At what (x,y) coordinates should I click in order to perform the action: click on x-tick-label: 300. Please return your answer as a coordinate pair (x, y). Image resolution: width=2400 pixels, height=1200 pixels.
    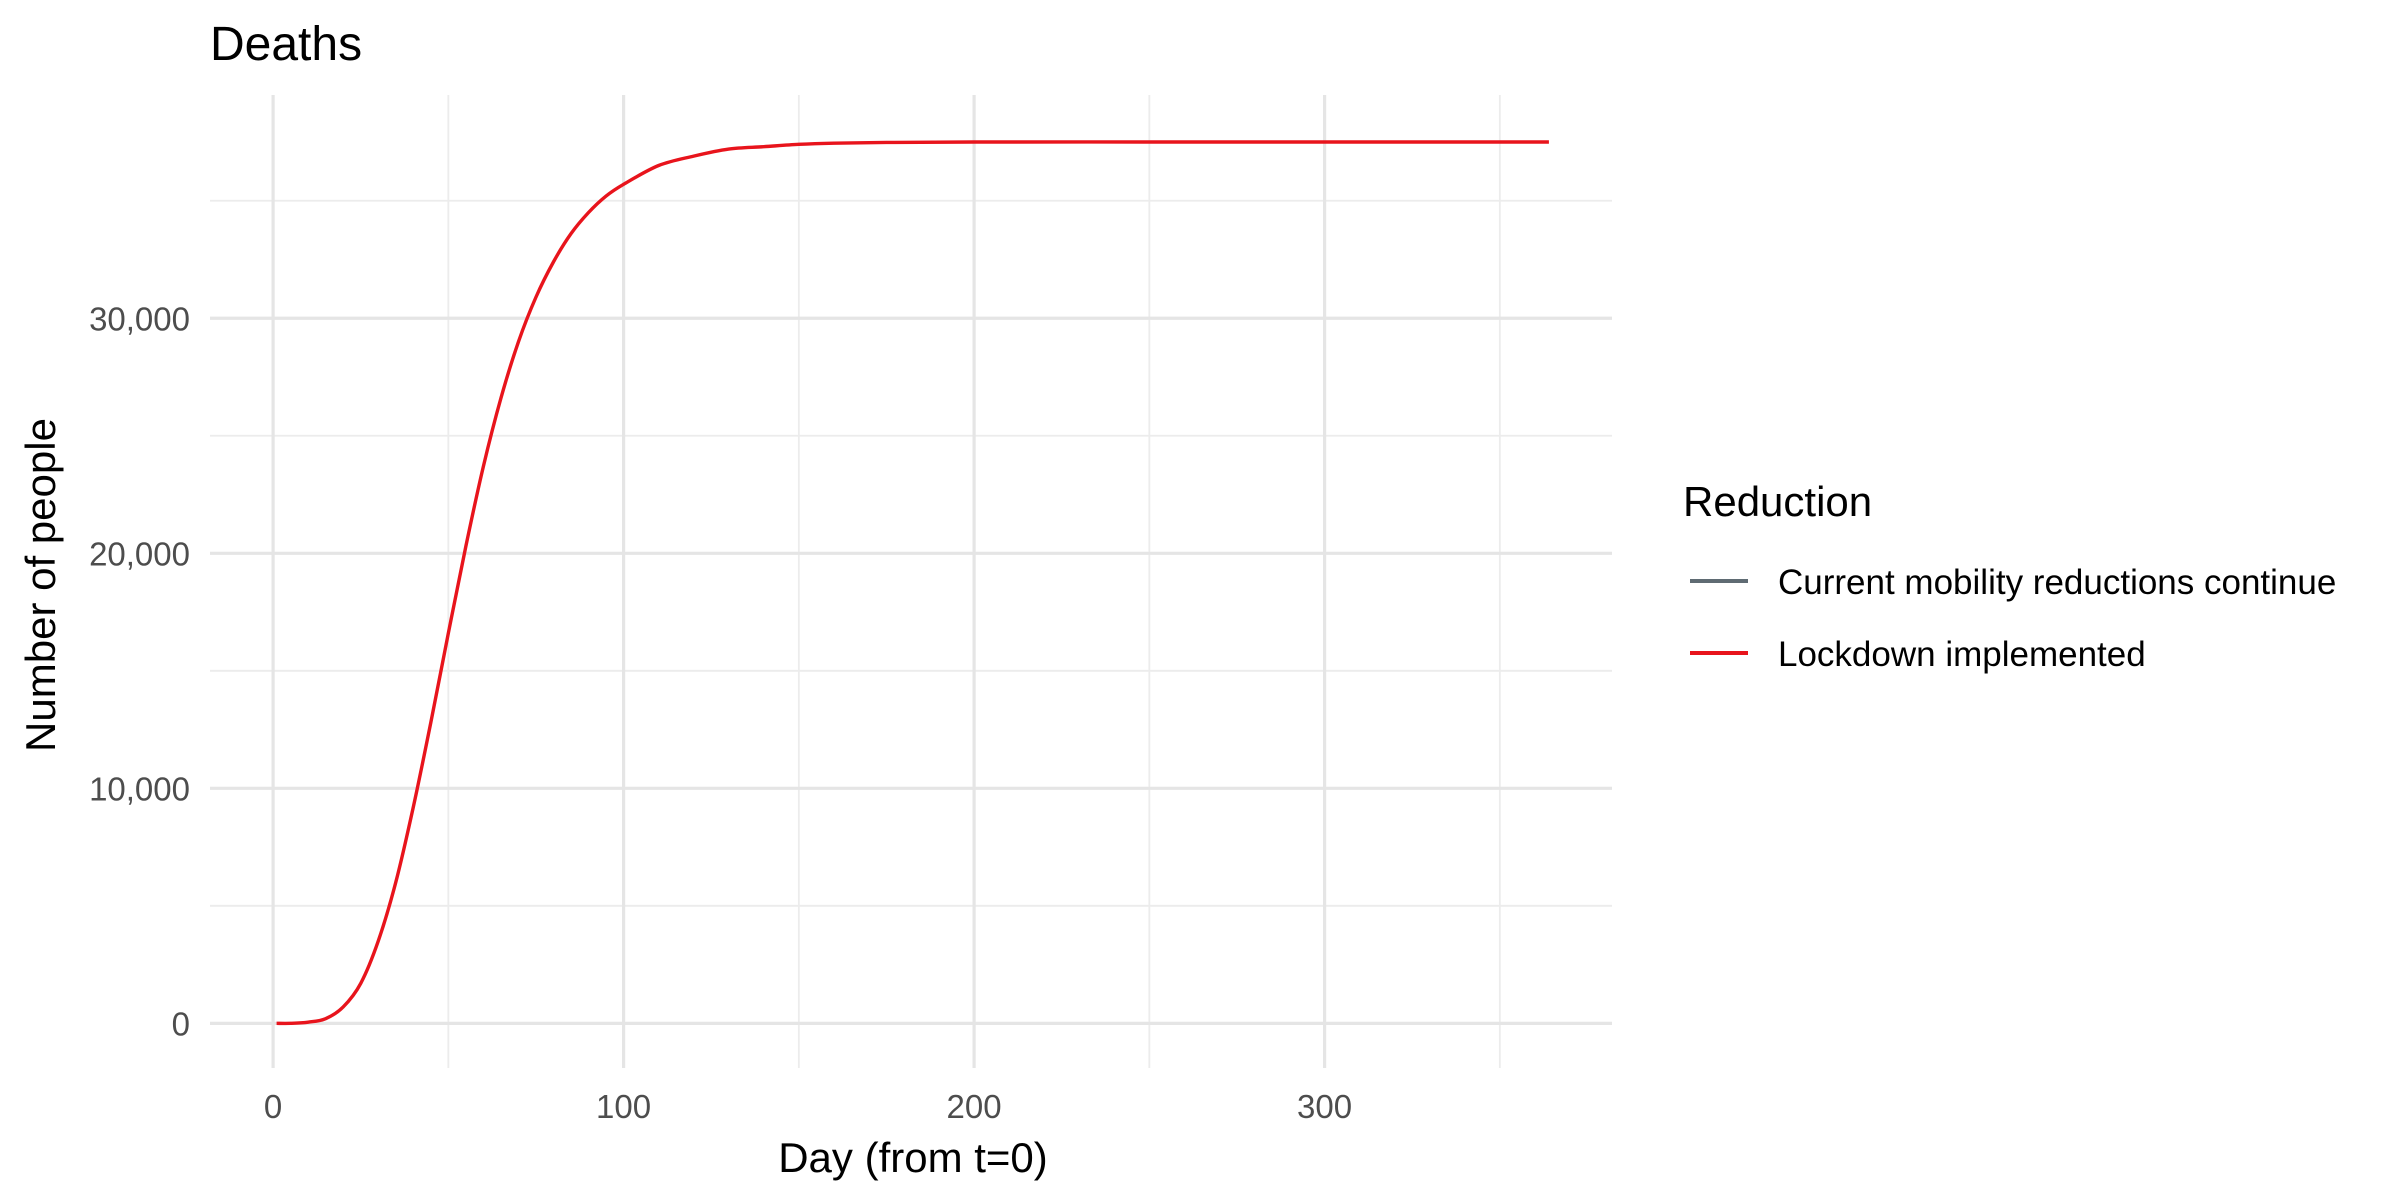
    Looking at the image, I should click on (1324, 1106).